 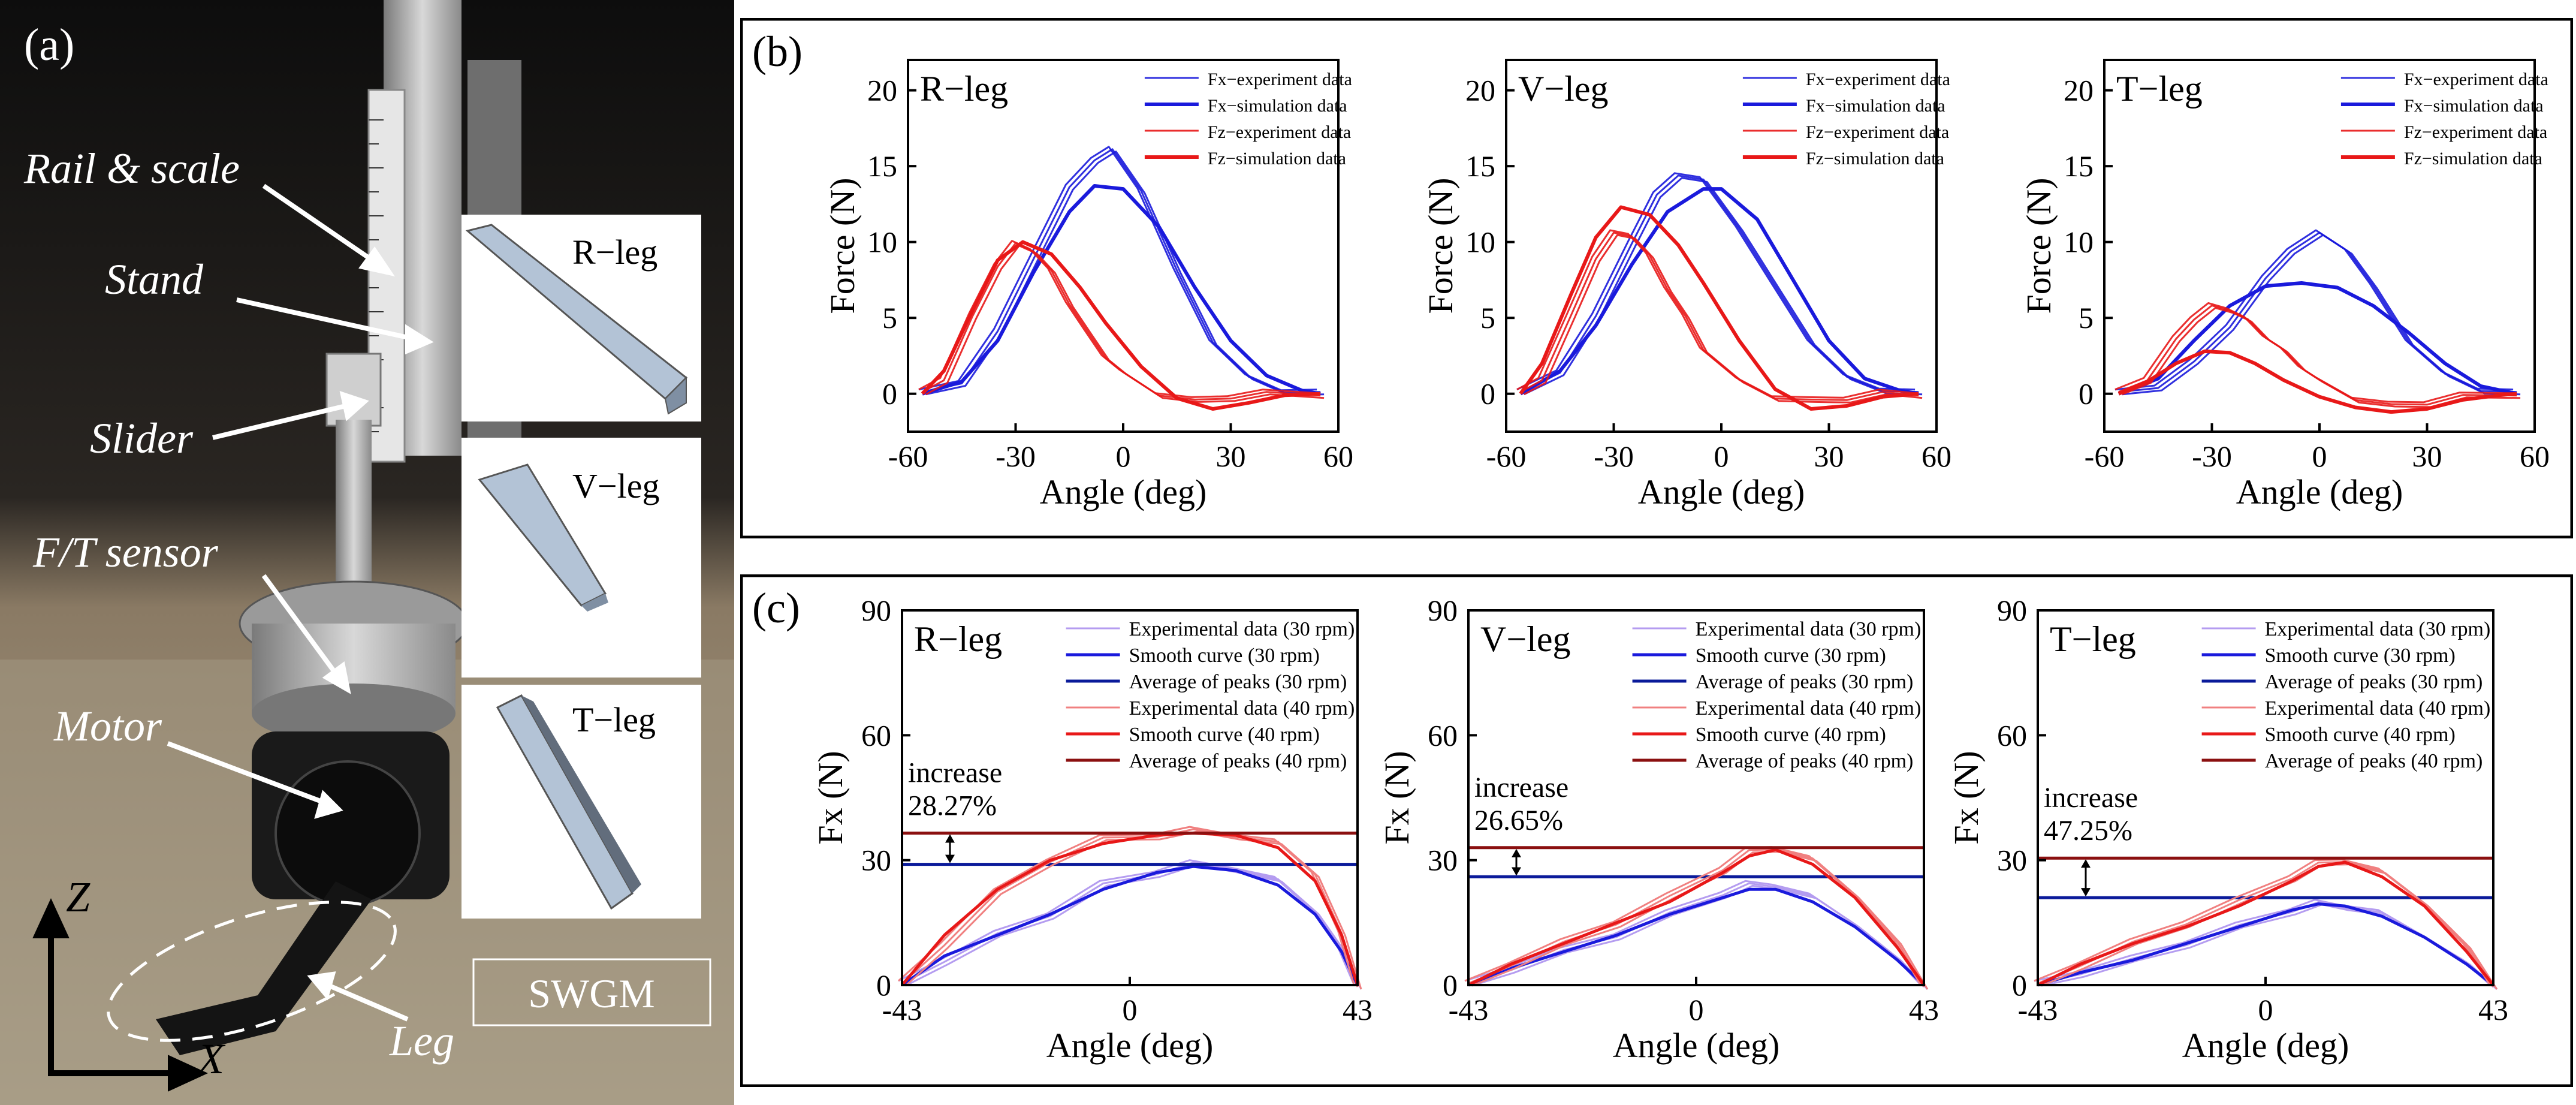 I want to click on xtick-label-b2-4: 60, so click(x=1937, y=456).